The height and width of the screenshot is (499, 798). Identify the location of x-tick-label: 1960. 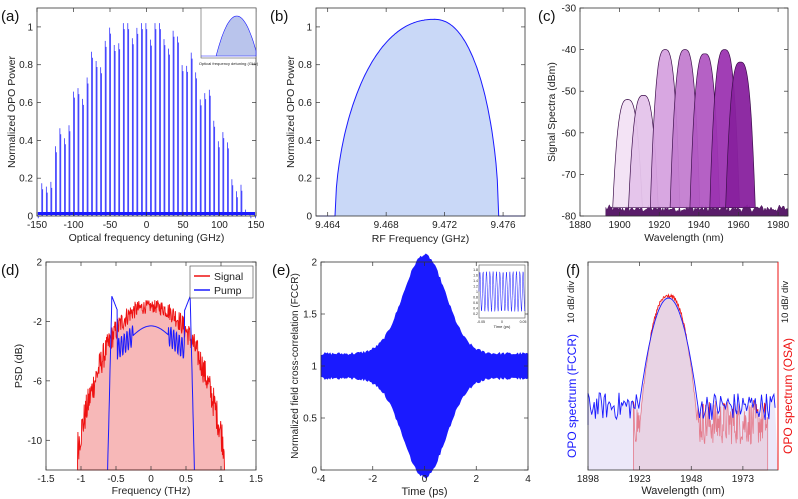
(738, 225).